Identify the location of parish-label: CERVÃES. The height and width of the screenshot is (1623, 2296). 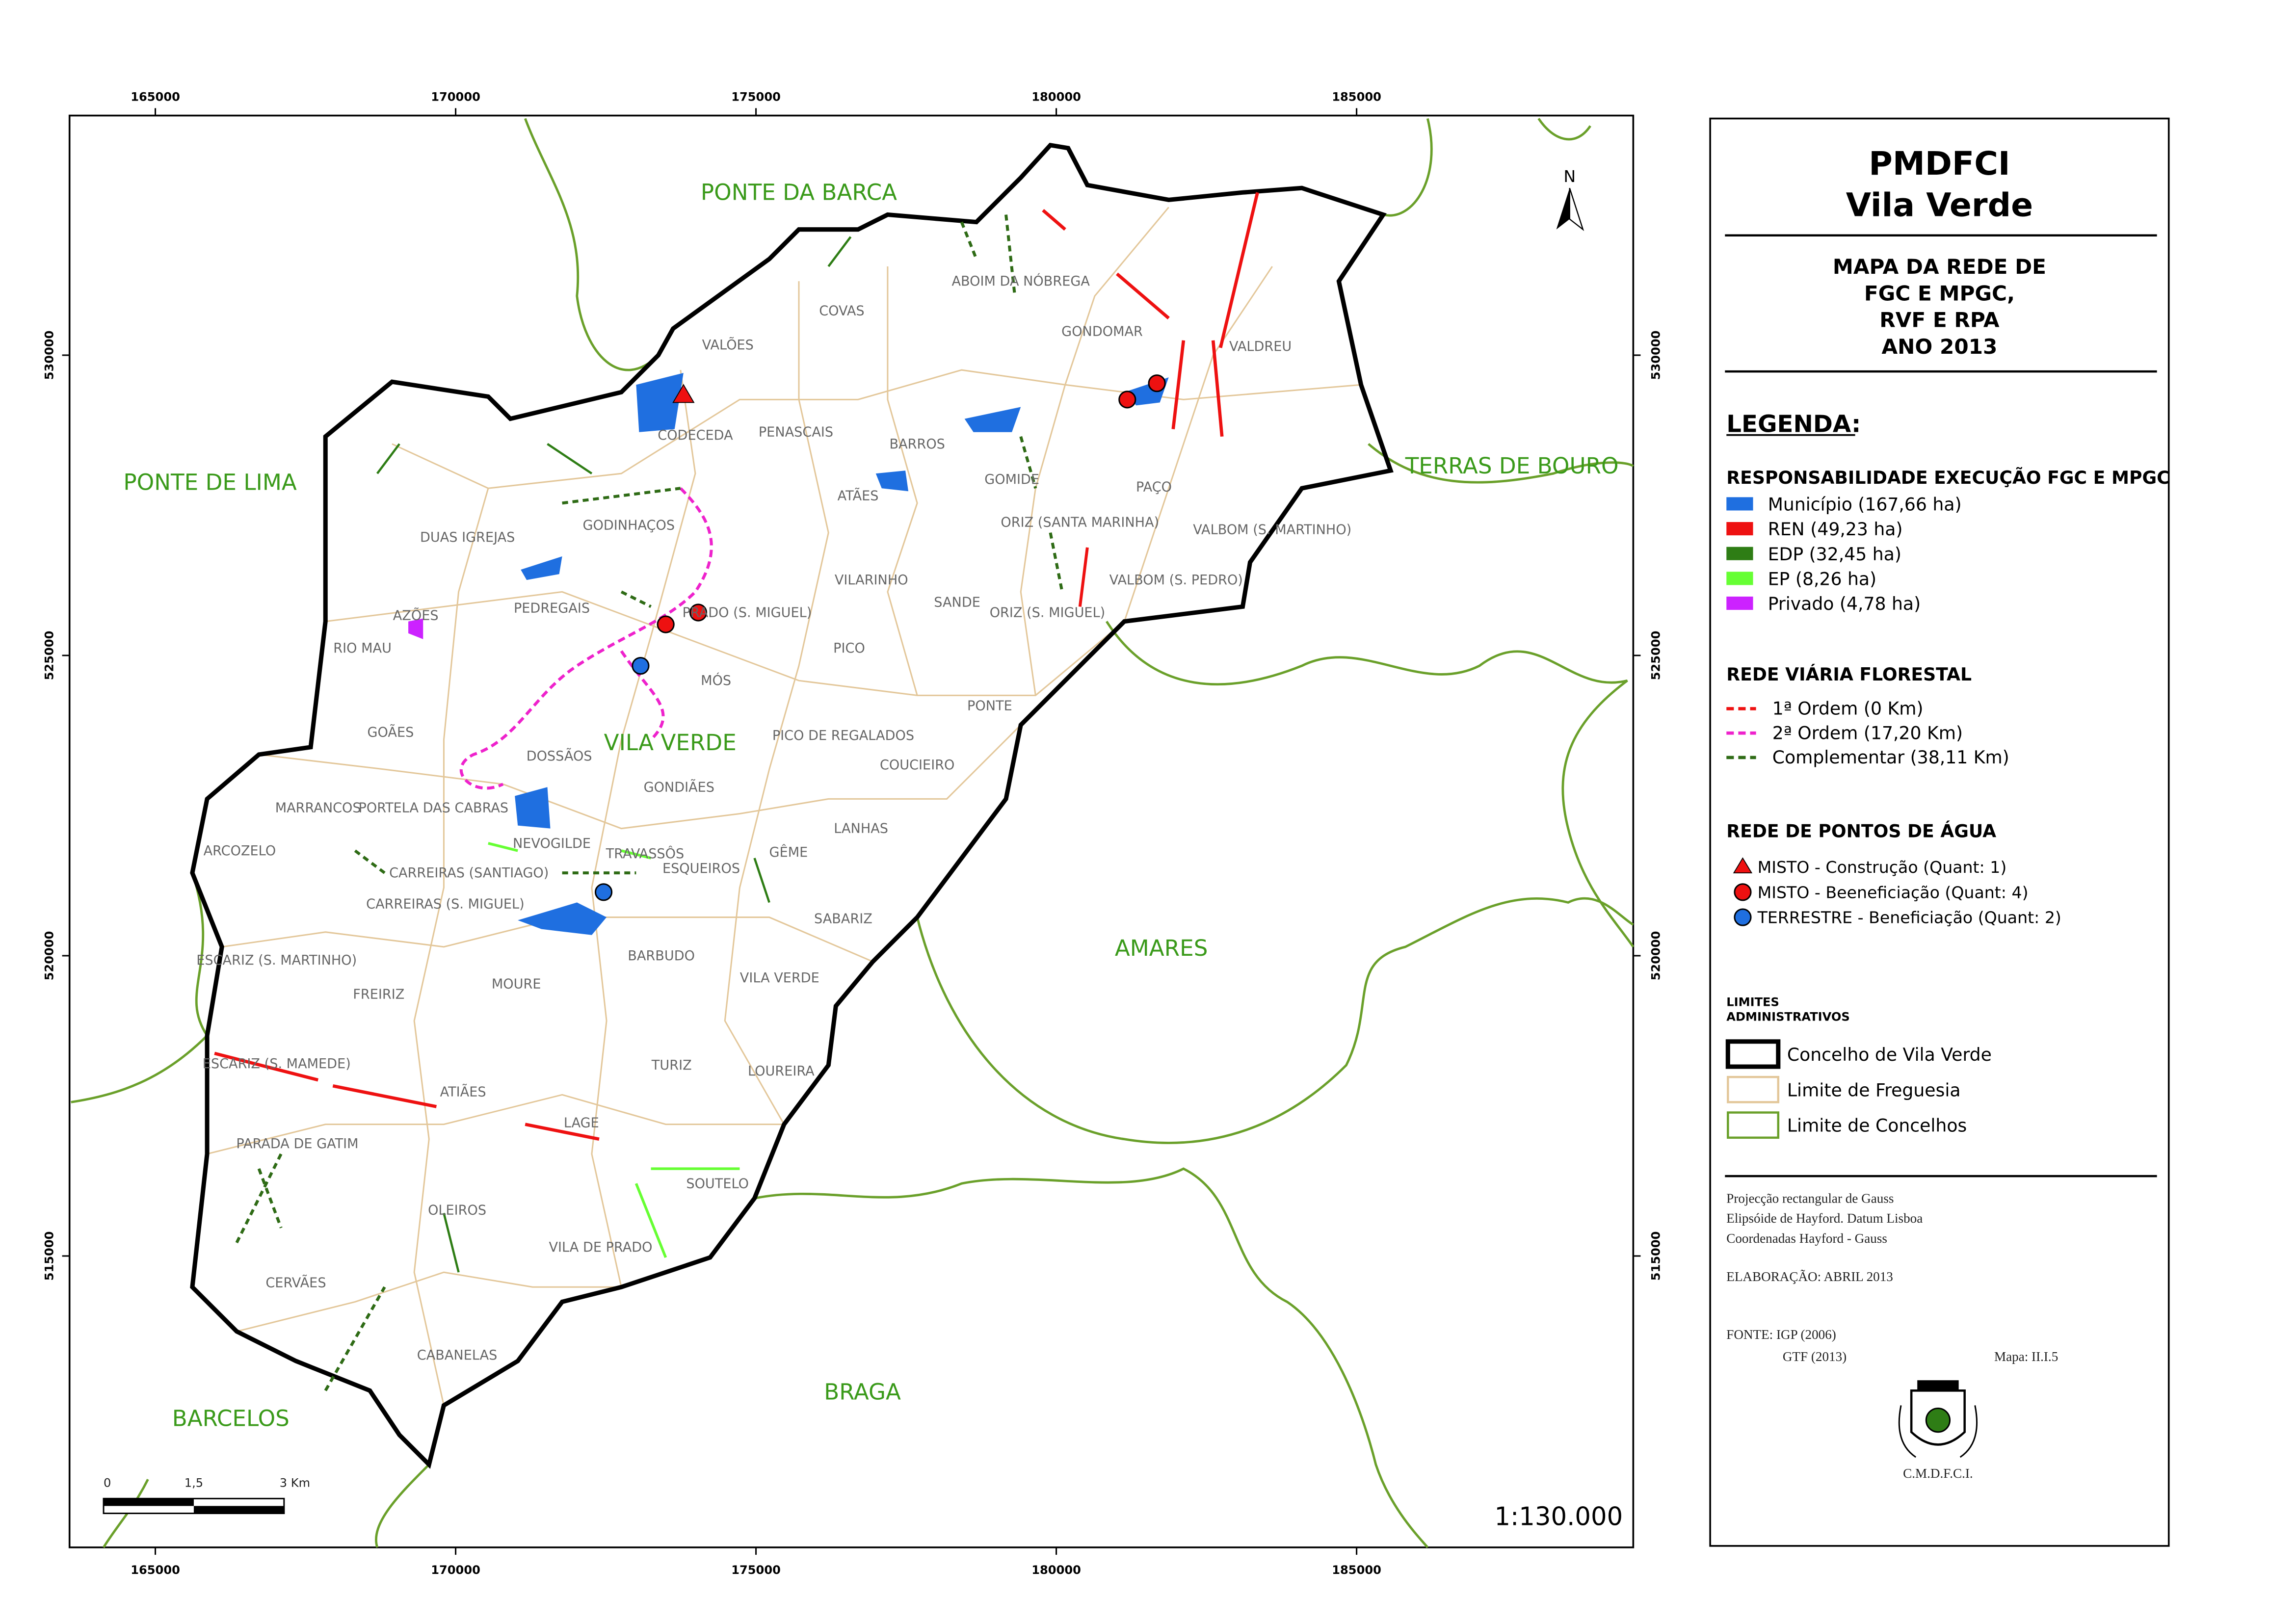
(295, 1282).